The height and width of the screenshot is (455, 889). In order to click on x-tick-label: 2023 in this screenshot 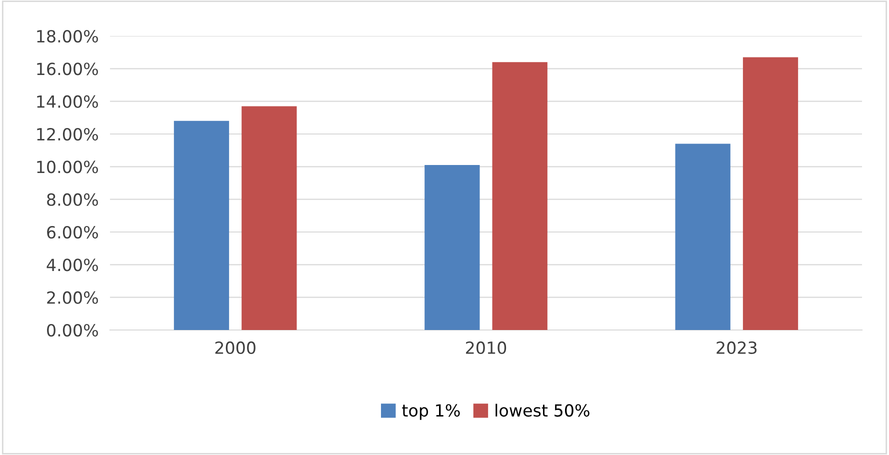, I will do `click(736, 347)`.